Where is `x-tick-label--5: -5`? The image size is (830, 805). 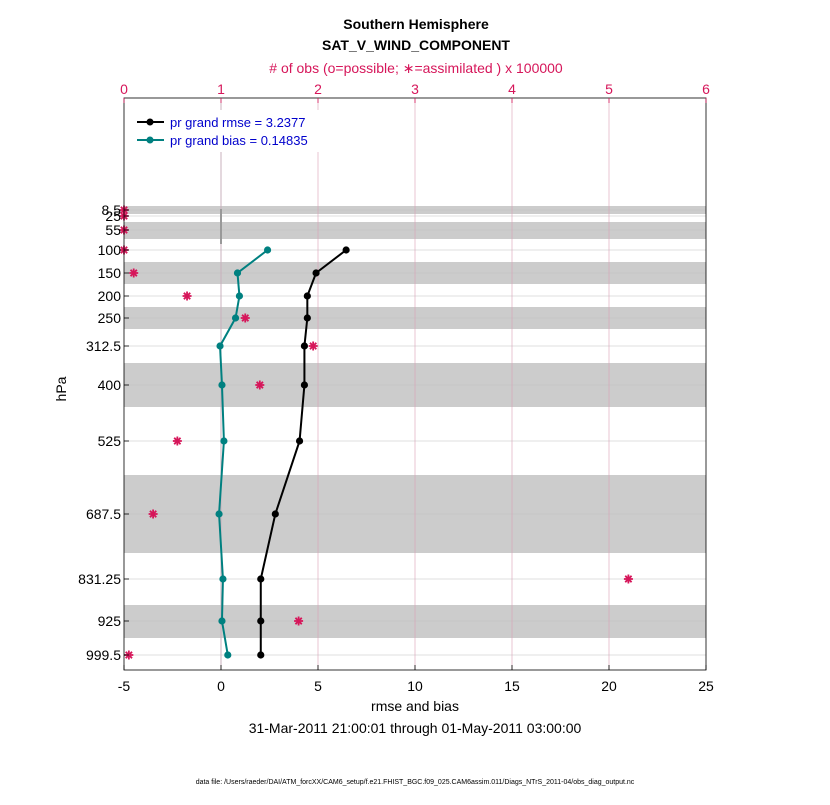 x-tick-label--5: -5 is located at coordinates (124, 686).